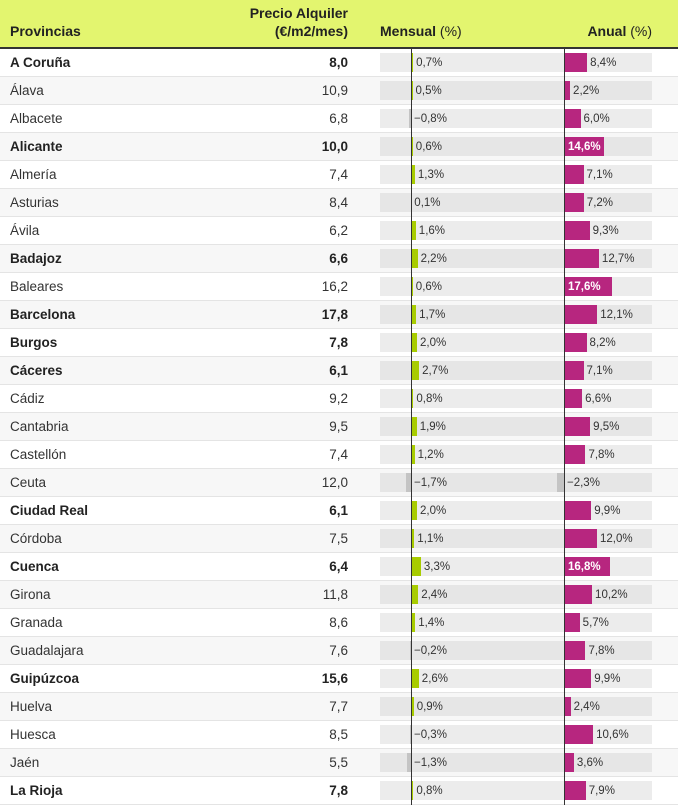 The height and width of the screenshot is (805, 678). What do you see at coordinates (38, 454) in the screenshot?
I see `province-name: Castellón` at bounding box center [38, 454].